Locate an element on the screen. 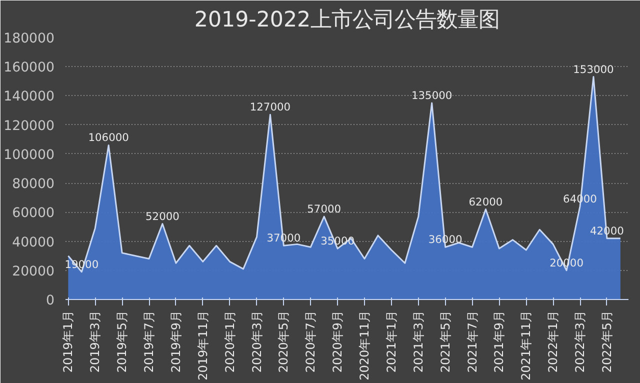 This screenshot has width=640, height=383. x-tick-label: 2022年3月 is located at coordinates (580, 341).